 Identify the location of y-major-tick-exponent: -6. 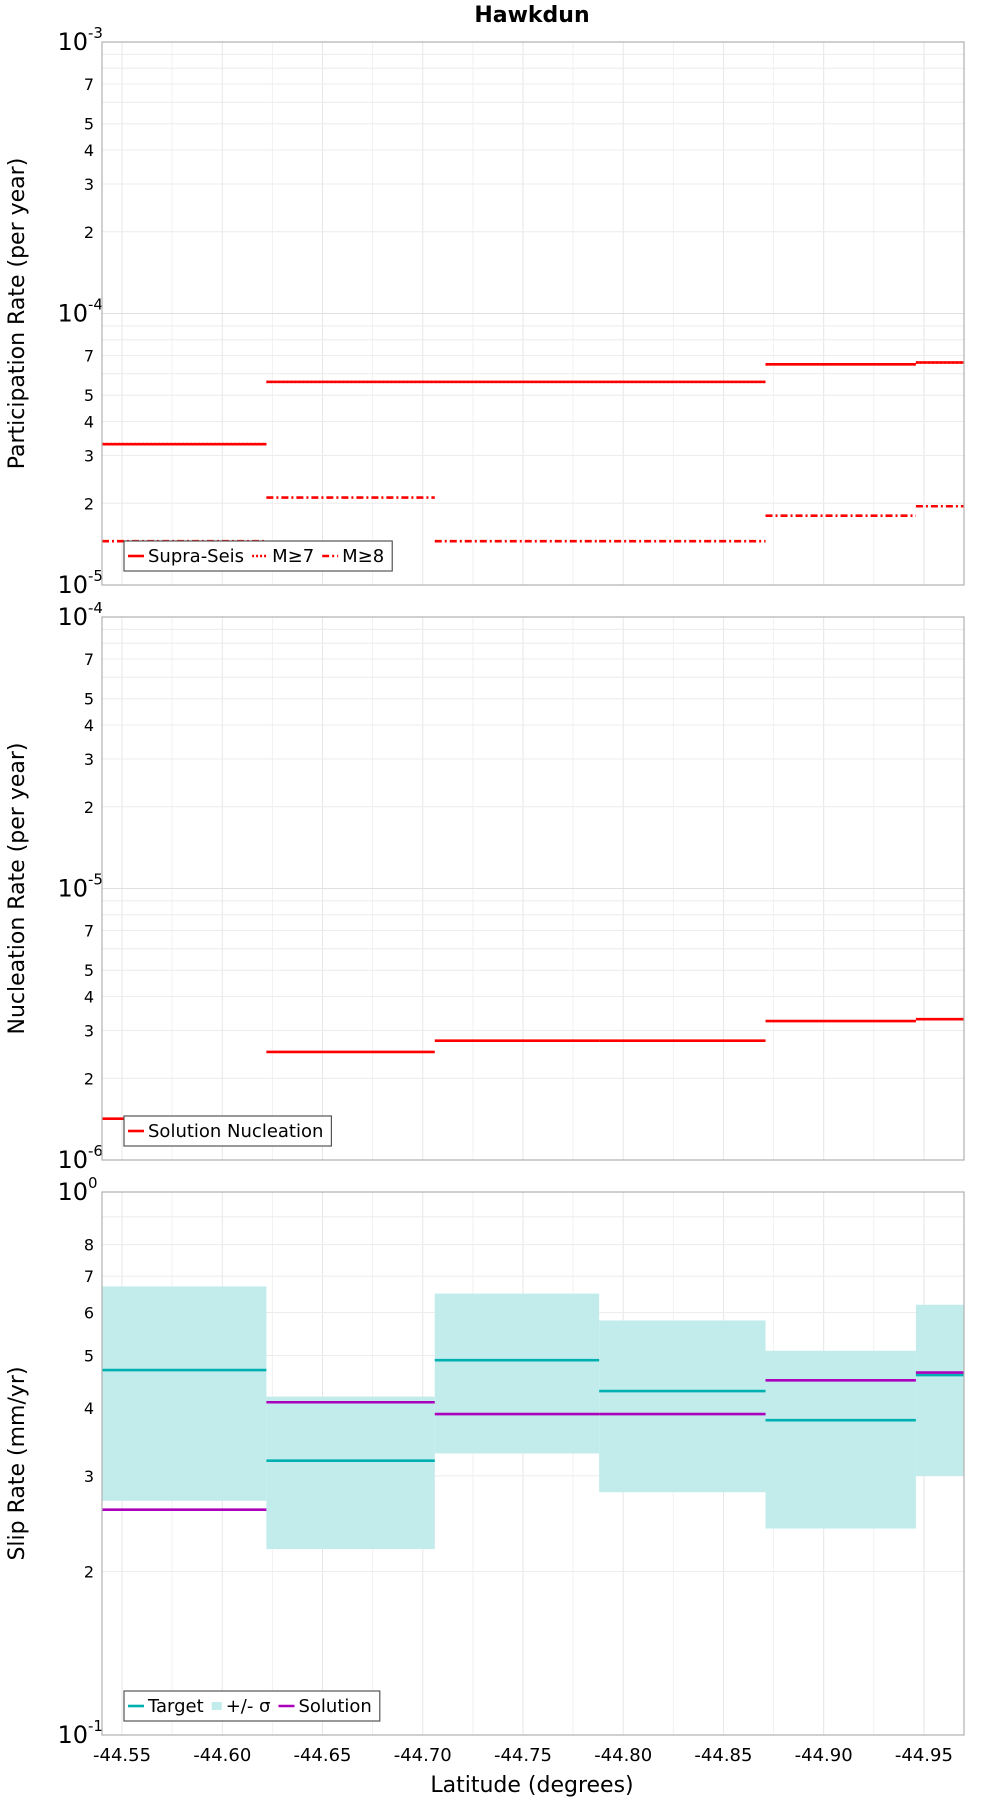
(95, 1151).